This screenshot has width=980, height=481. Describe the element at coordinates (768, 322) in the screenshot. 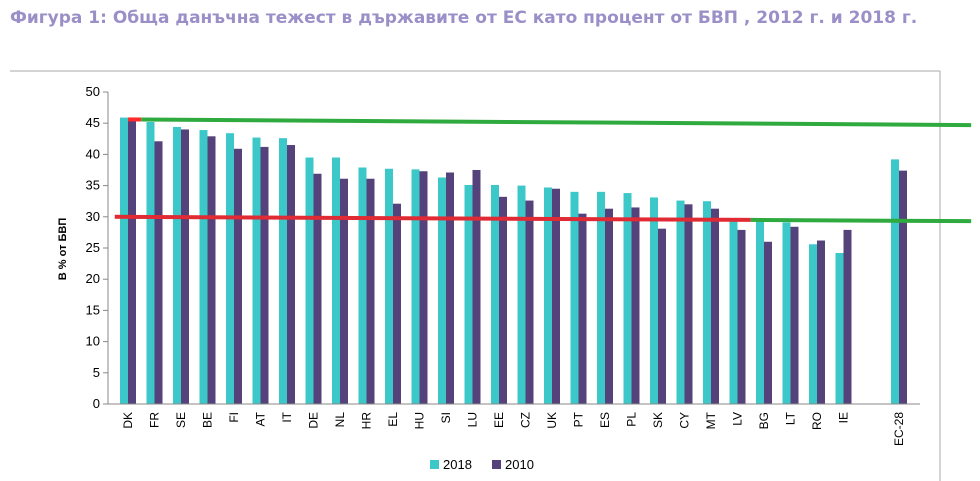

I see `bar-2010-BG` at that location.